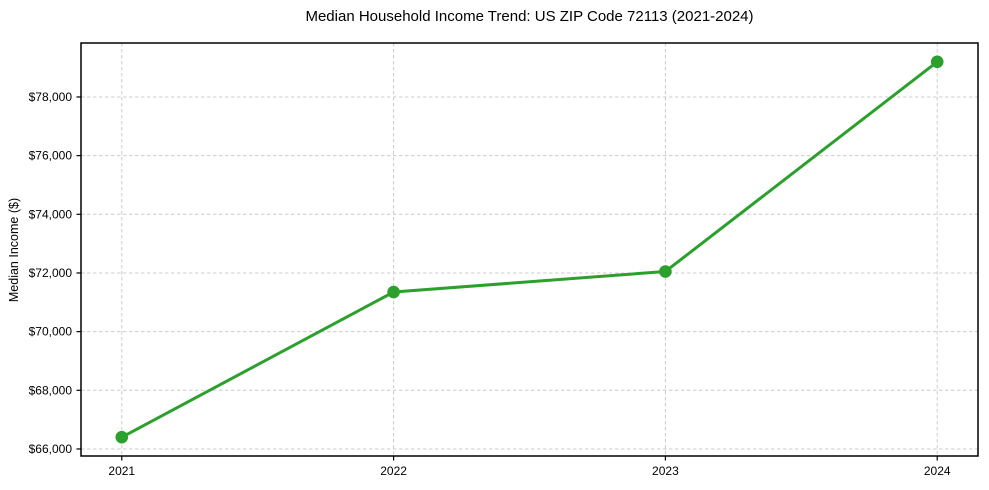  What do you see at coordinates (51, 449) in the screenshot?
I see `y-tick-label: $66,000` at bounding box center [51, 449].